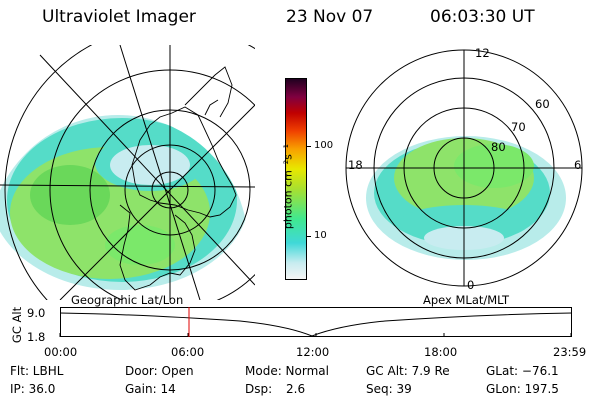  Describe the element at coordinates (36, 313) in the screenshot. I see `altitude-ytick-high: 9.0` at that location.